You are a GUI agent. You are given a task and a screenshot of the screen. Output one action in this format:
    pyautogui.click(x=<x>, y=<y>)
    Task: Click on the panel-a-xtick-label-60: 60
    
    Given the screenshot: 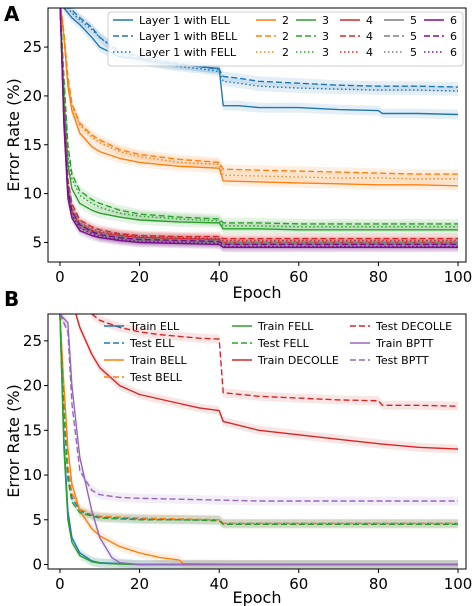 What is the action you would take?
    pyautogui.click(x=298, y=277)
    